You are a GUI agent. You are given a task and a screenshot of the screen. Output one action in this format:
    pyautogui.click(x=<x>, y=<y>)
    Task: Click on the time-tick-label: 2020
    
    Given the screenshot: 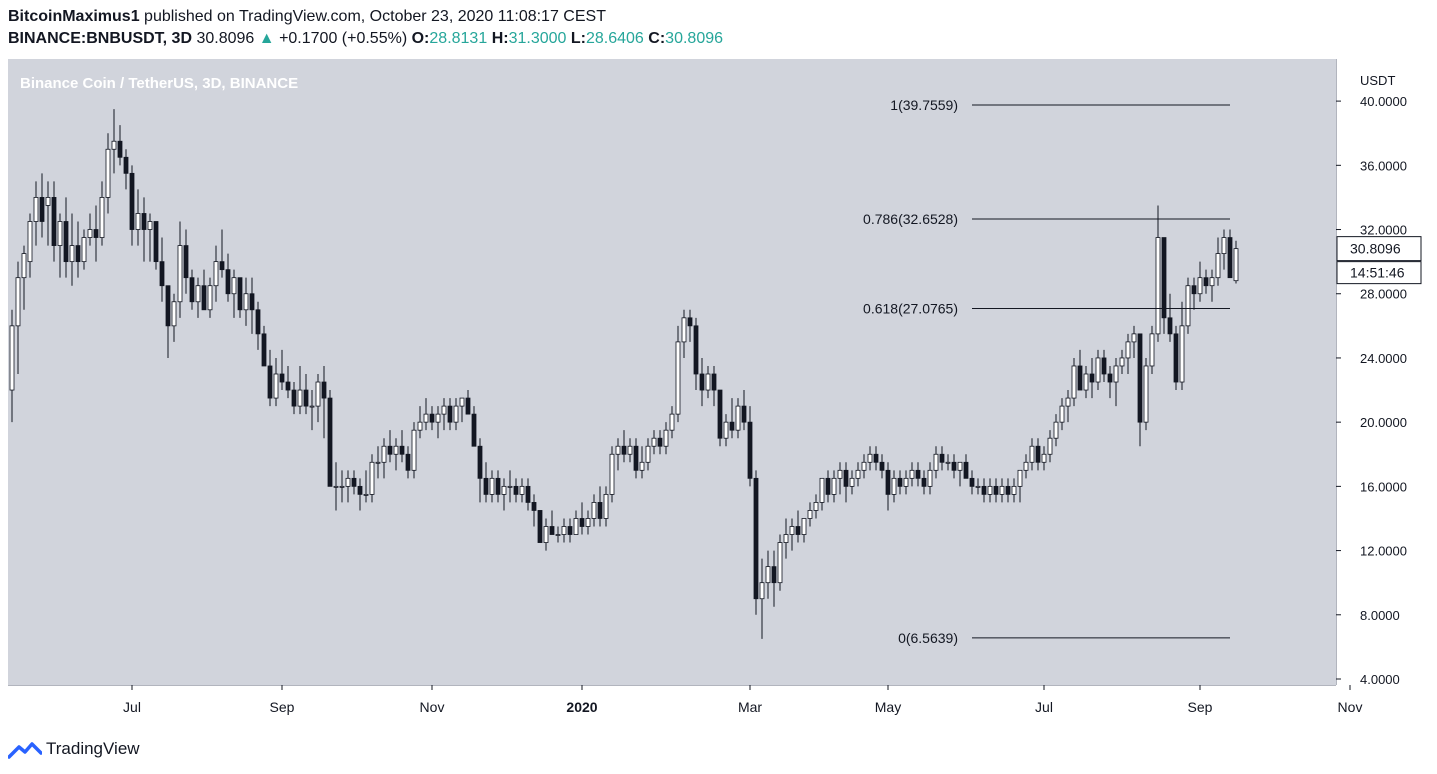 What is the action you would take?
    pyautogui.click(x=581, y=707)
    